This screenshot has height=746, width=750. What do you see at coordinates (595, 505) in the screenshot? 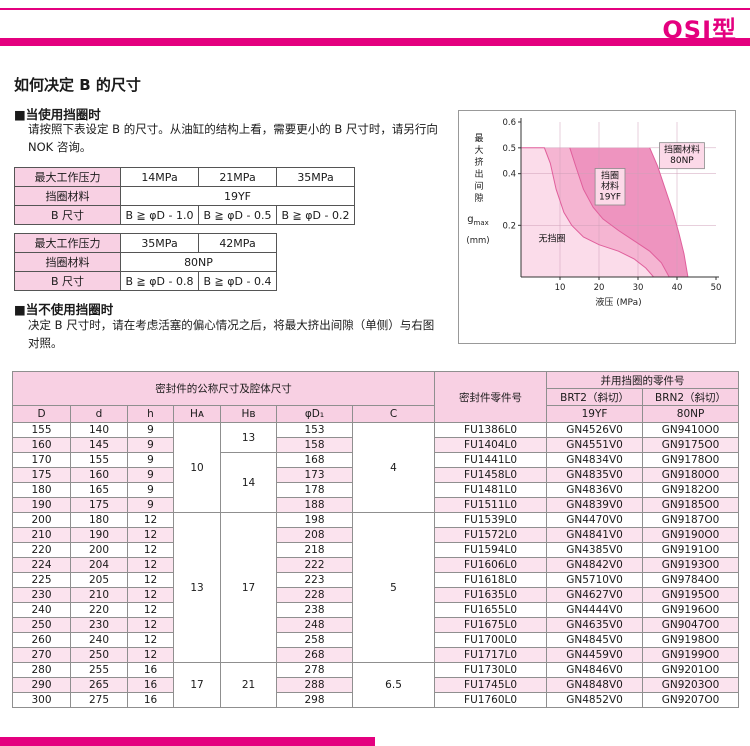
I see `cell-brt2: GN4839V0` at bounding box center [595, 505].